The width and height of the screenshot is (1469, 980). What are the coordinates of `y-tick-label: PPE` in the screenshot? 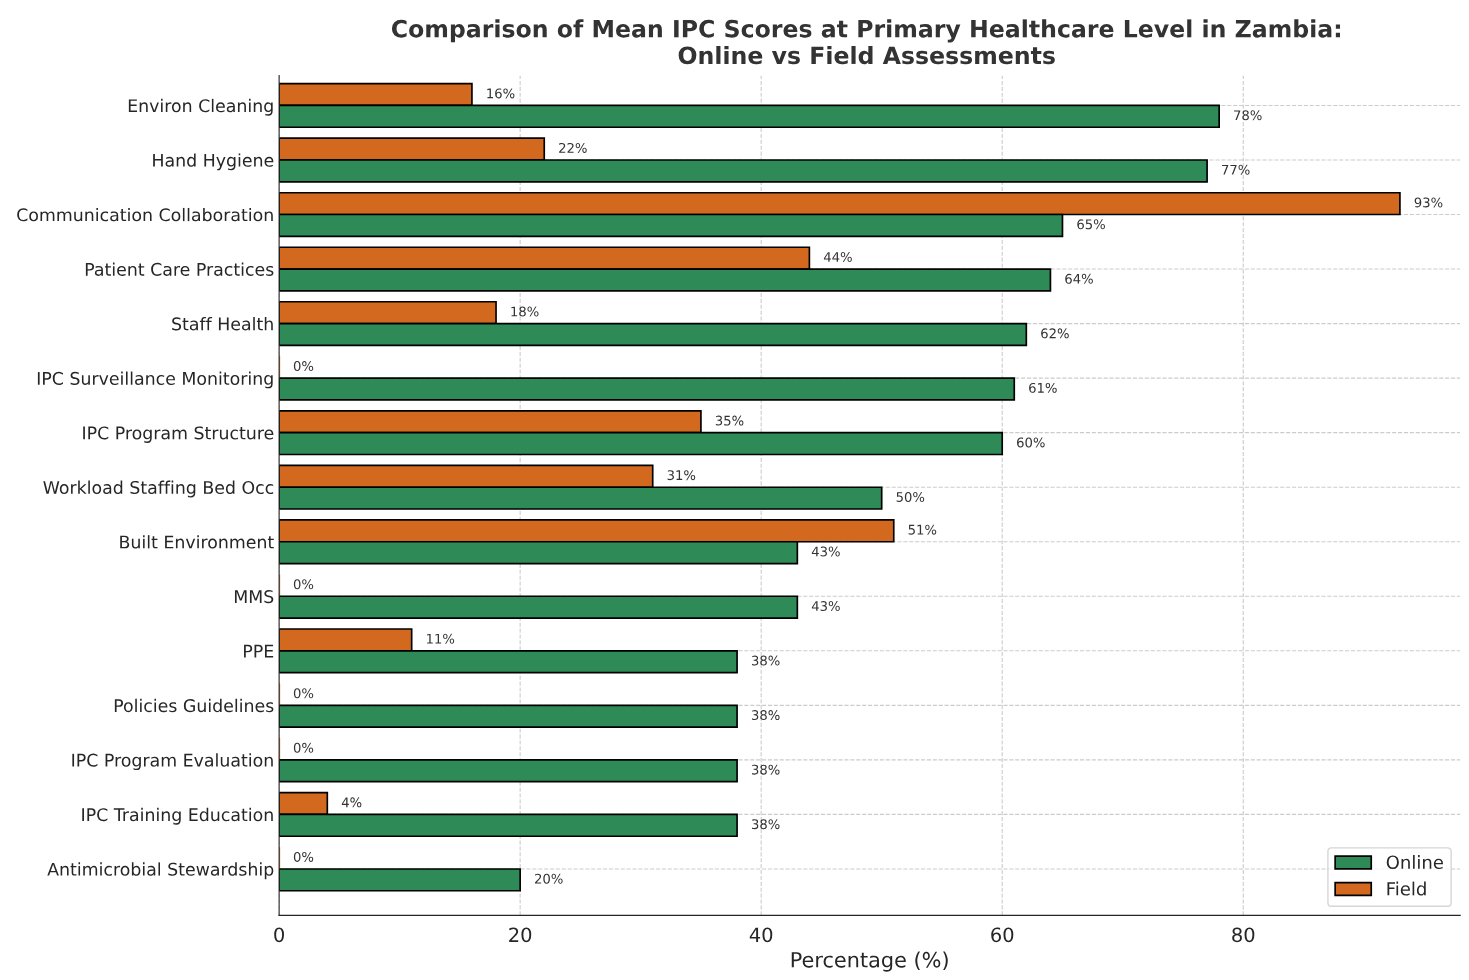 It's located at (259, 651).